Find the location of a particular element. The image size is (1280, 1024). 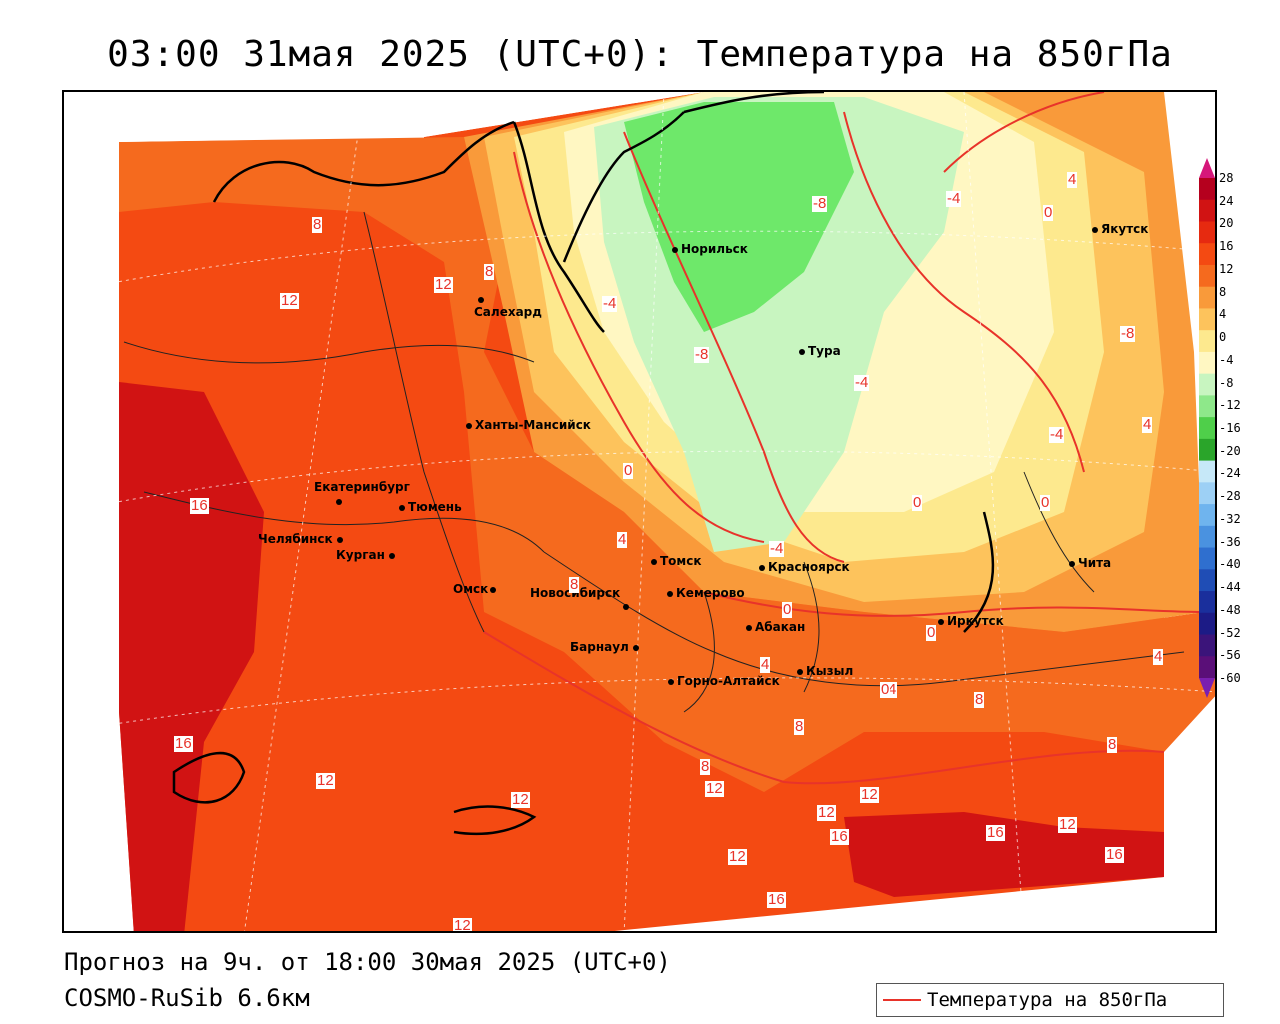

colorbar-tick-label: -20 is located at coordinates (1230, 450).